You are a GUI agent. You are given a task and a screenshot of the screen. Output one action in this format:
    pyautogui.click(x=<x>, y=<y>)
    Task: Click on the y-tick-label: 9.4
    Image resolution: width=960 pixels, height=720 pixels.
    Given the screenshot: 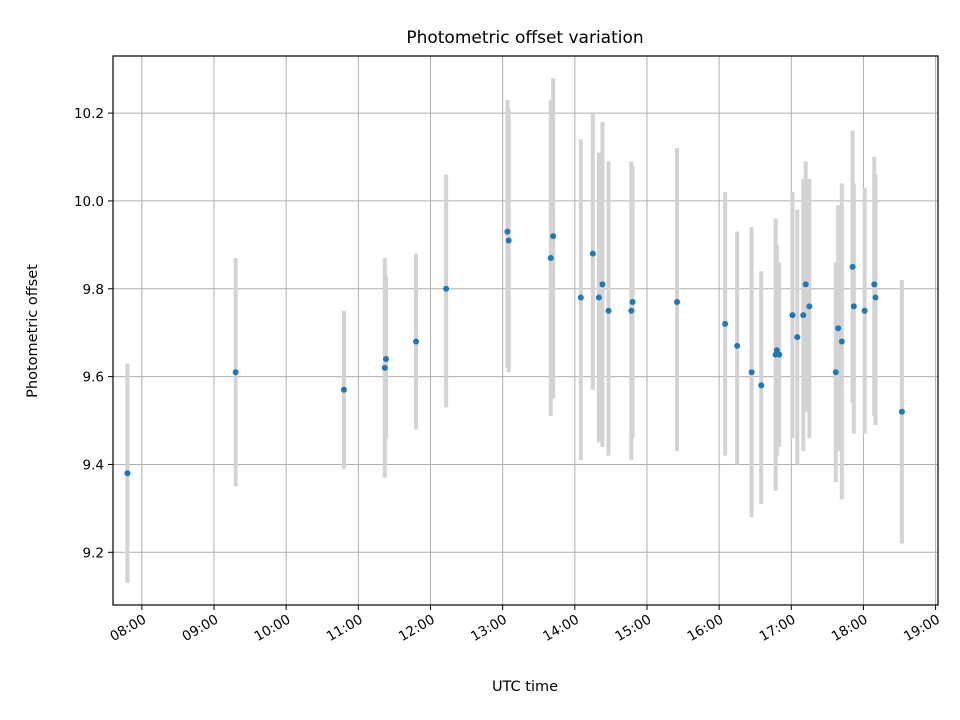 What is the action you would take?
    pyautogui.click(x=93, y=465)
    